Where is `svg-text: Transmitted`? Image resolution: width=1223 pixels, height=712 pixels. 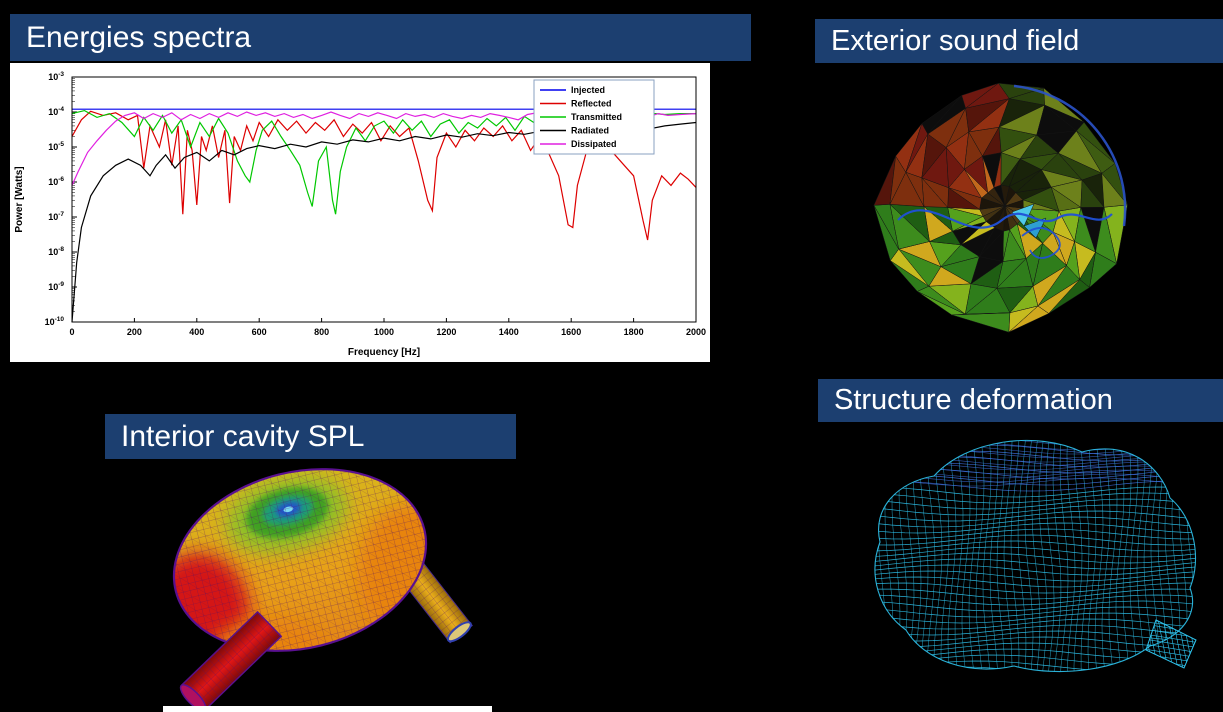
svg-text: Transmitted is located at coordinates (596, 117).